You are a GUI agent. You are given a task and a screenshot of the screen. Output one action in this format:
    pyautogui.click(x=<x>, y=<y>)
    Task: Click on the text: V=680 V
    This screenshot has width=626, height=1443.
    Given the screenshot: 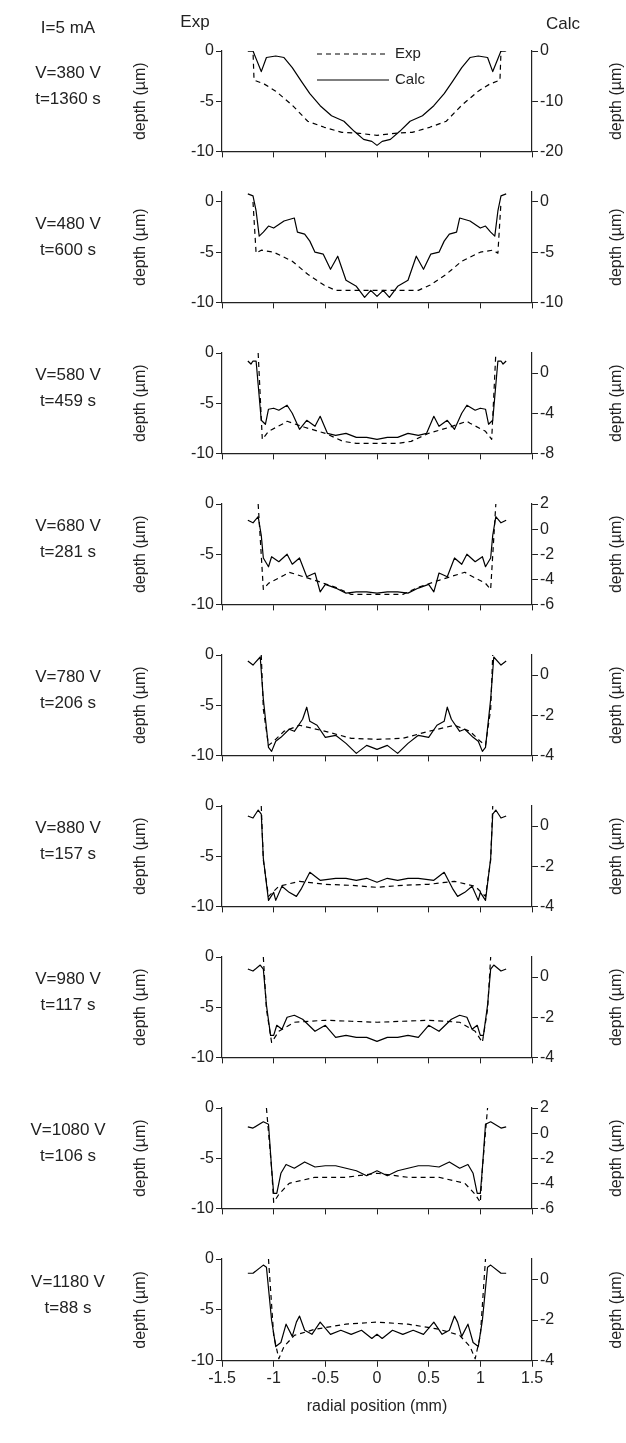 What is the action you would take?
    pyautogui.click(x=68, y=526)
    